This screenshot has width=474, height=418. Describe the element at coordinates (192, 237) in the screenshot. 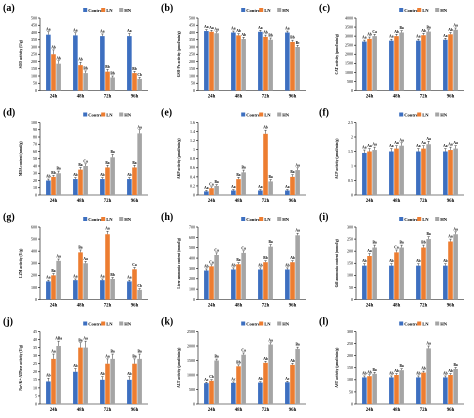

I see `y-tick-label: 600` at that location.